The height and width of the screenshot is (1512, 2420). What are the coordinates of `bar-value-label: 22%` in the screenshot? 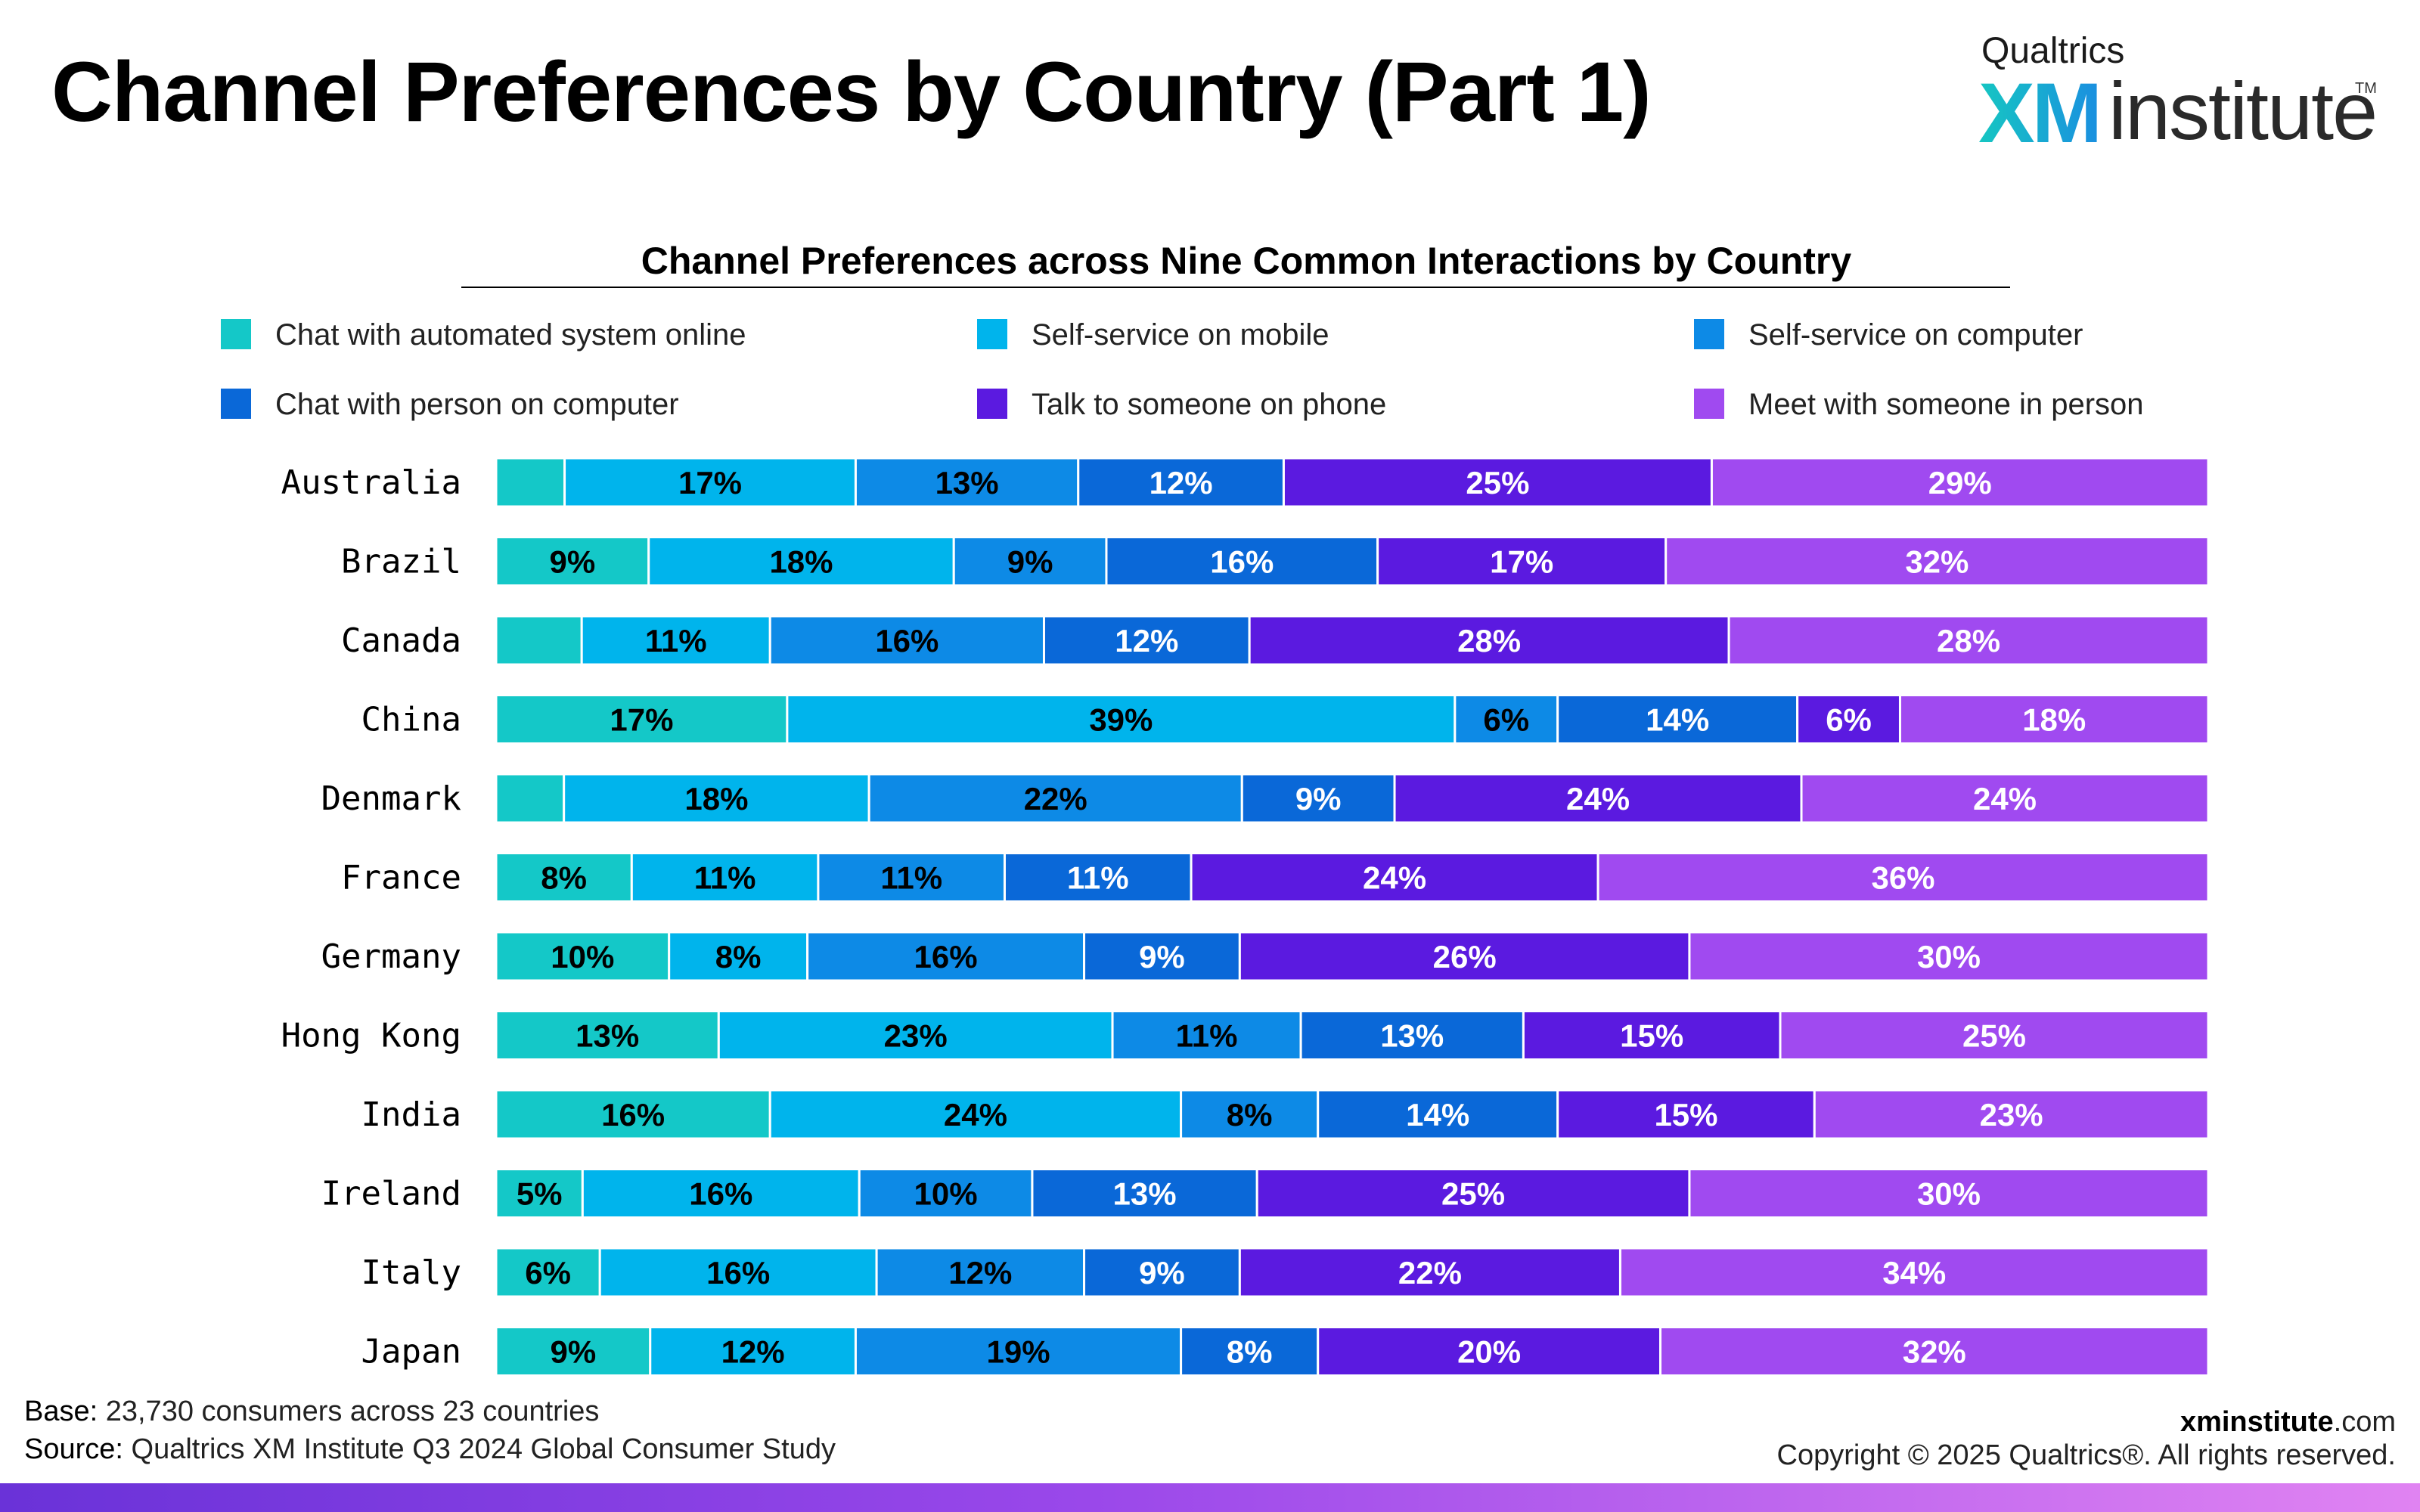 It's located at (1055, 798).